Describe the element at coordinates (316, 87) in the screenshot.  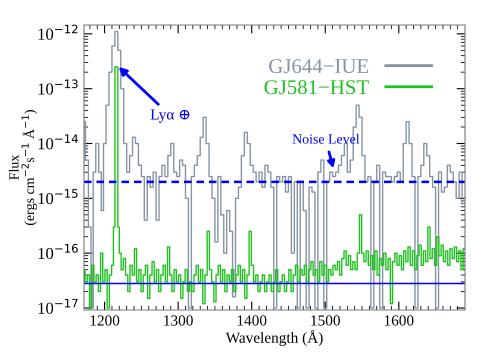
I see `legend-label: GJ581−HST` at that location.